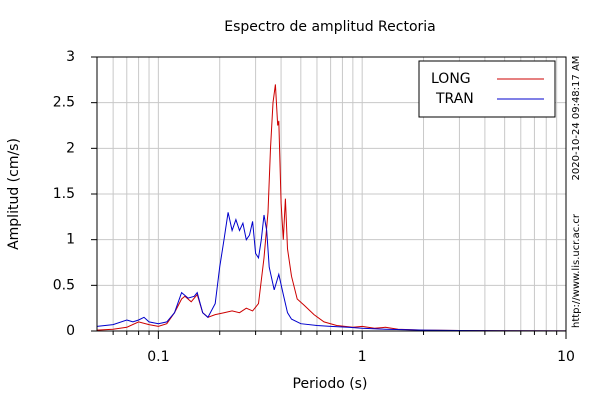 This screenshot has width=600, height=400. I want to click on legend-label: LONG, so click(451, 79).